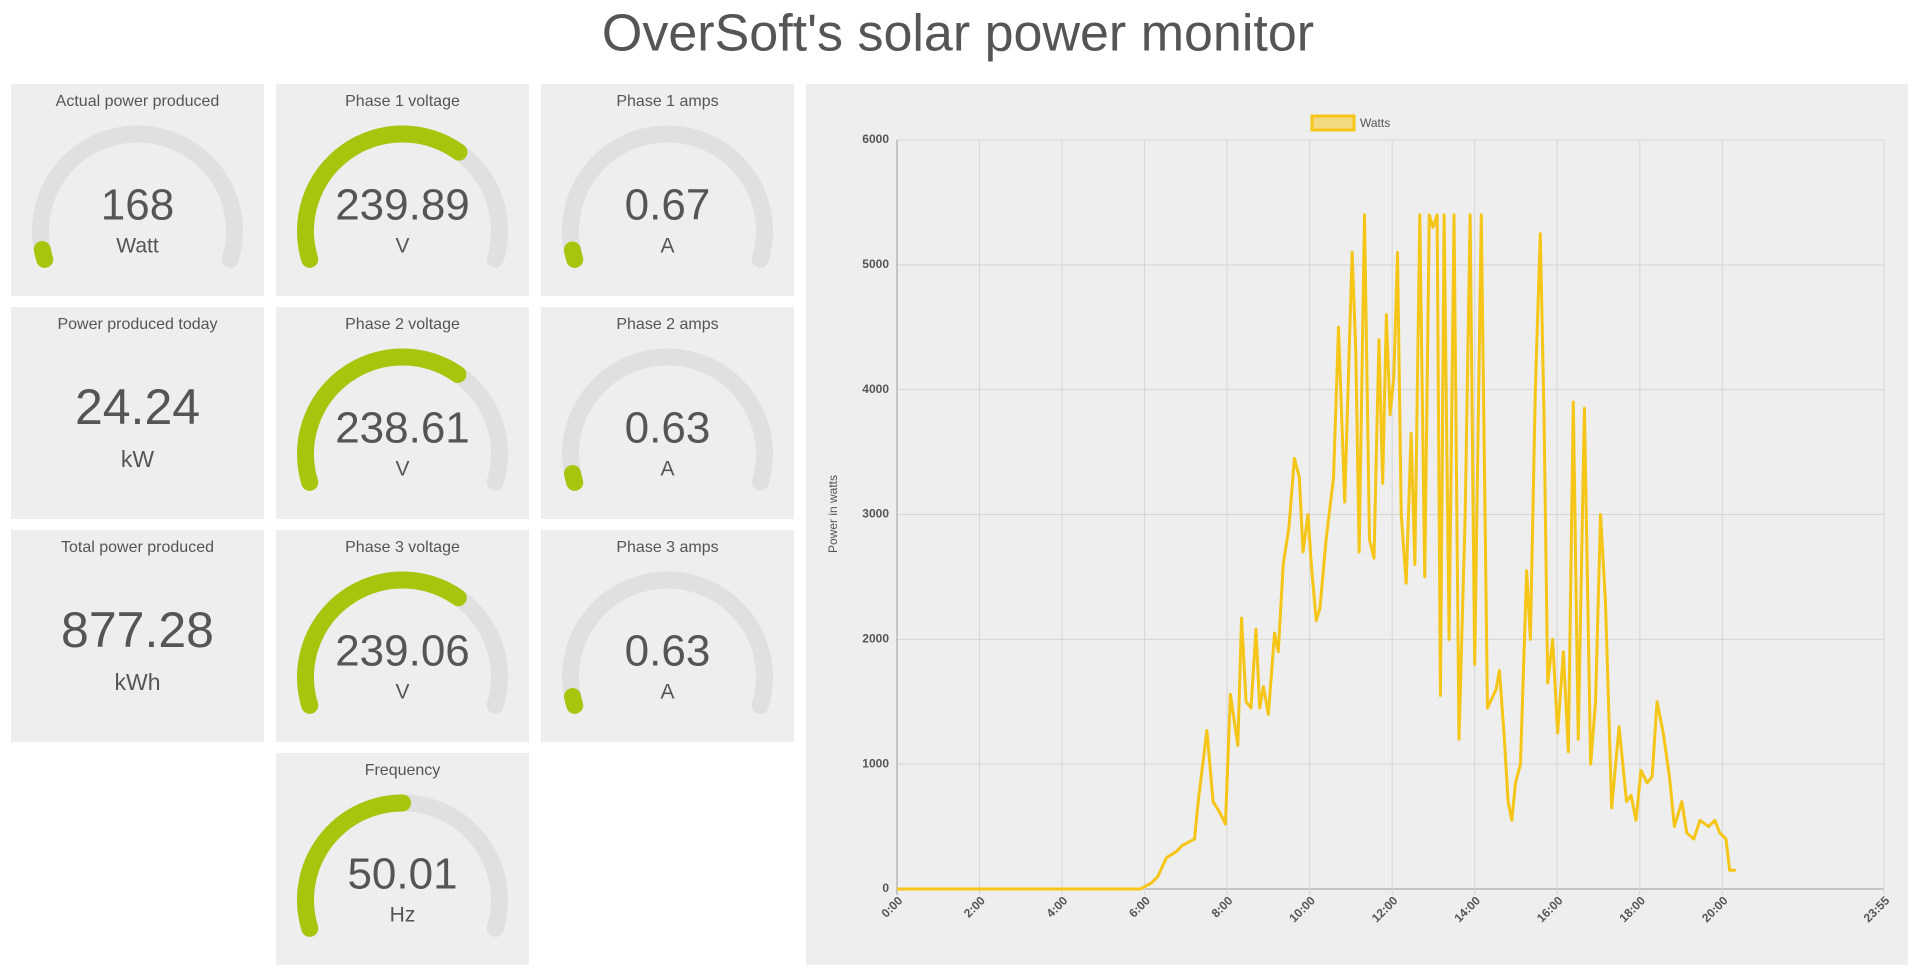  I want to click on tile-label: Power produced today, so click(137, 324).